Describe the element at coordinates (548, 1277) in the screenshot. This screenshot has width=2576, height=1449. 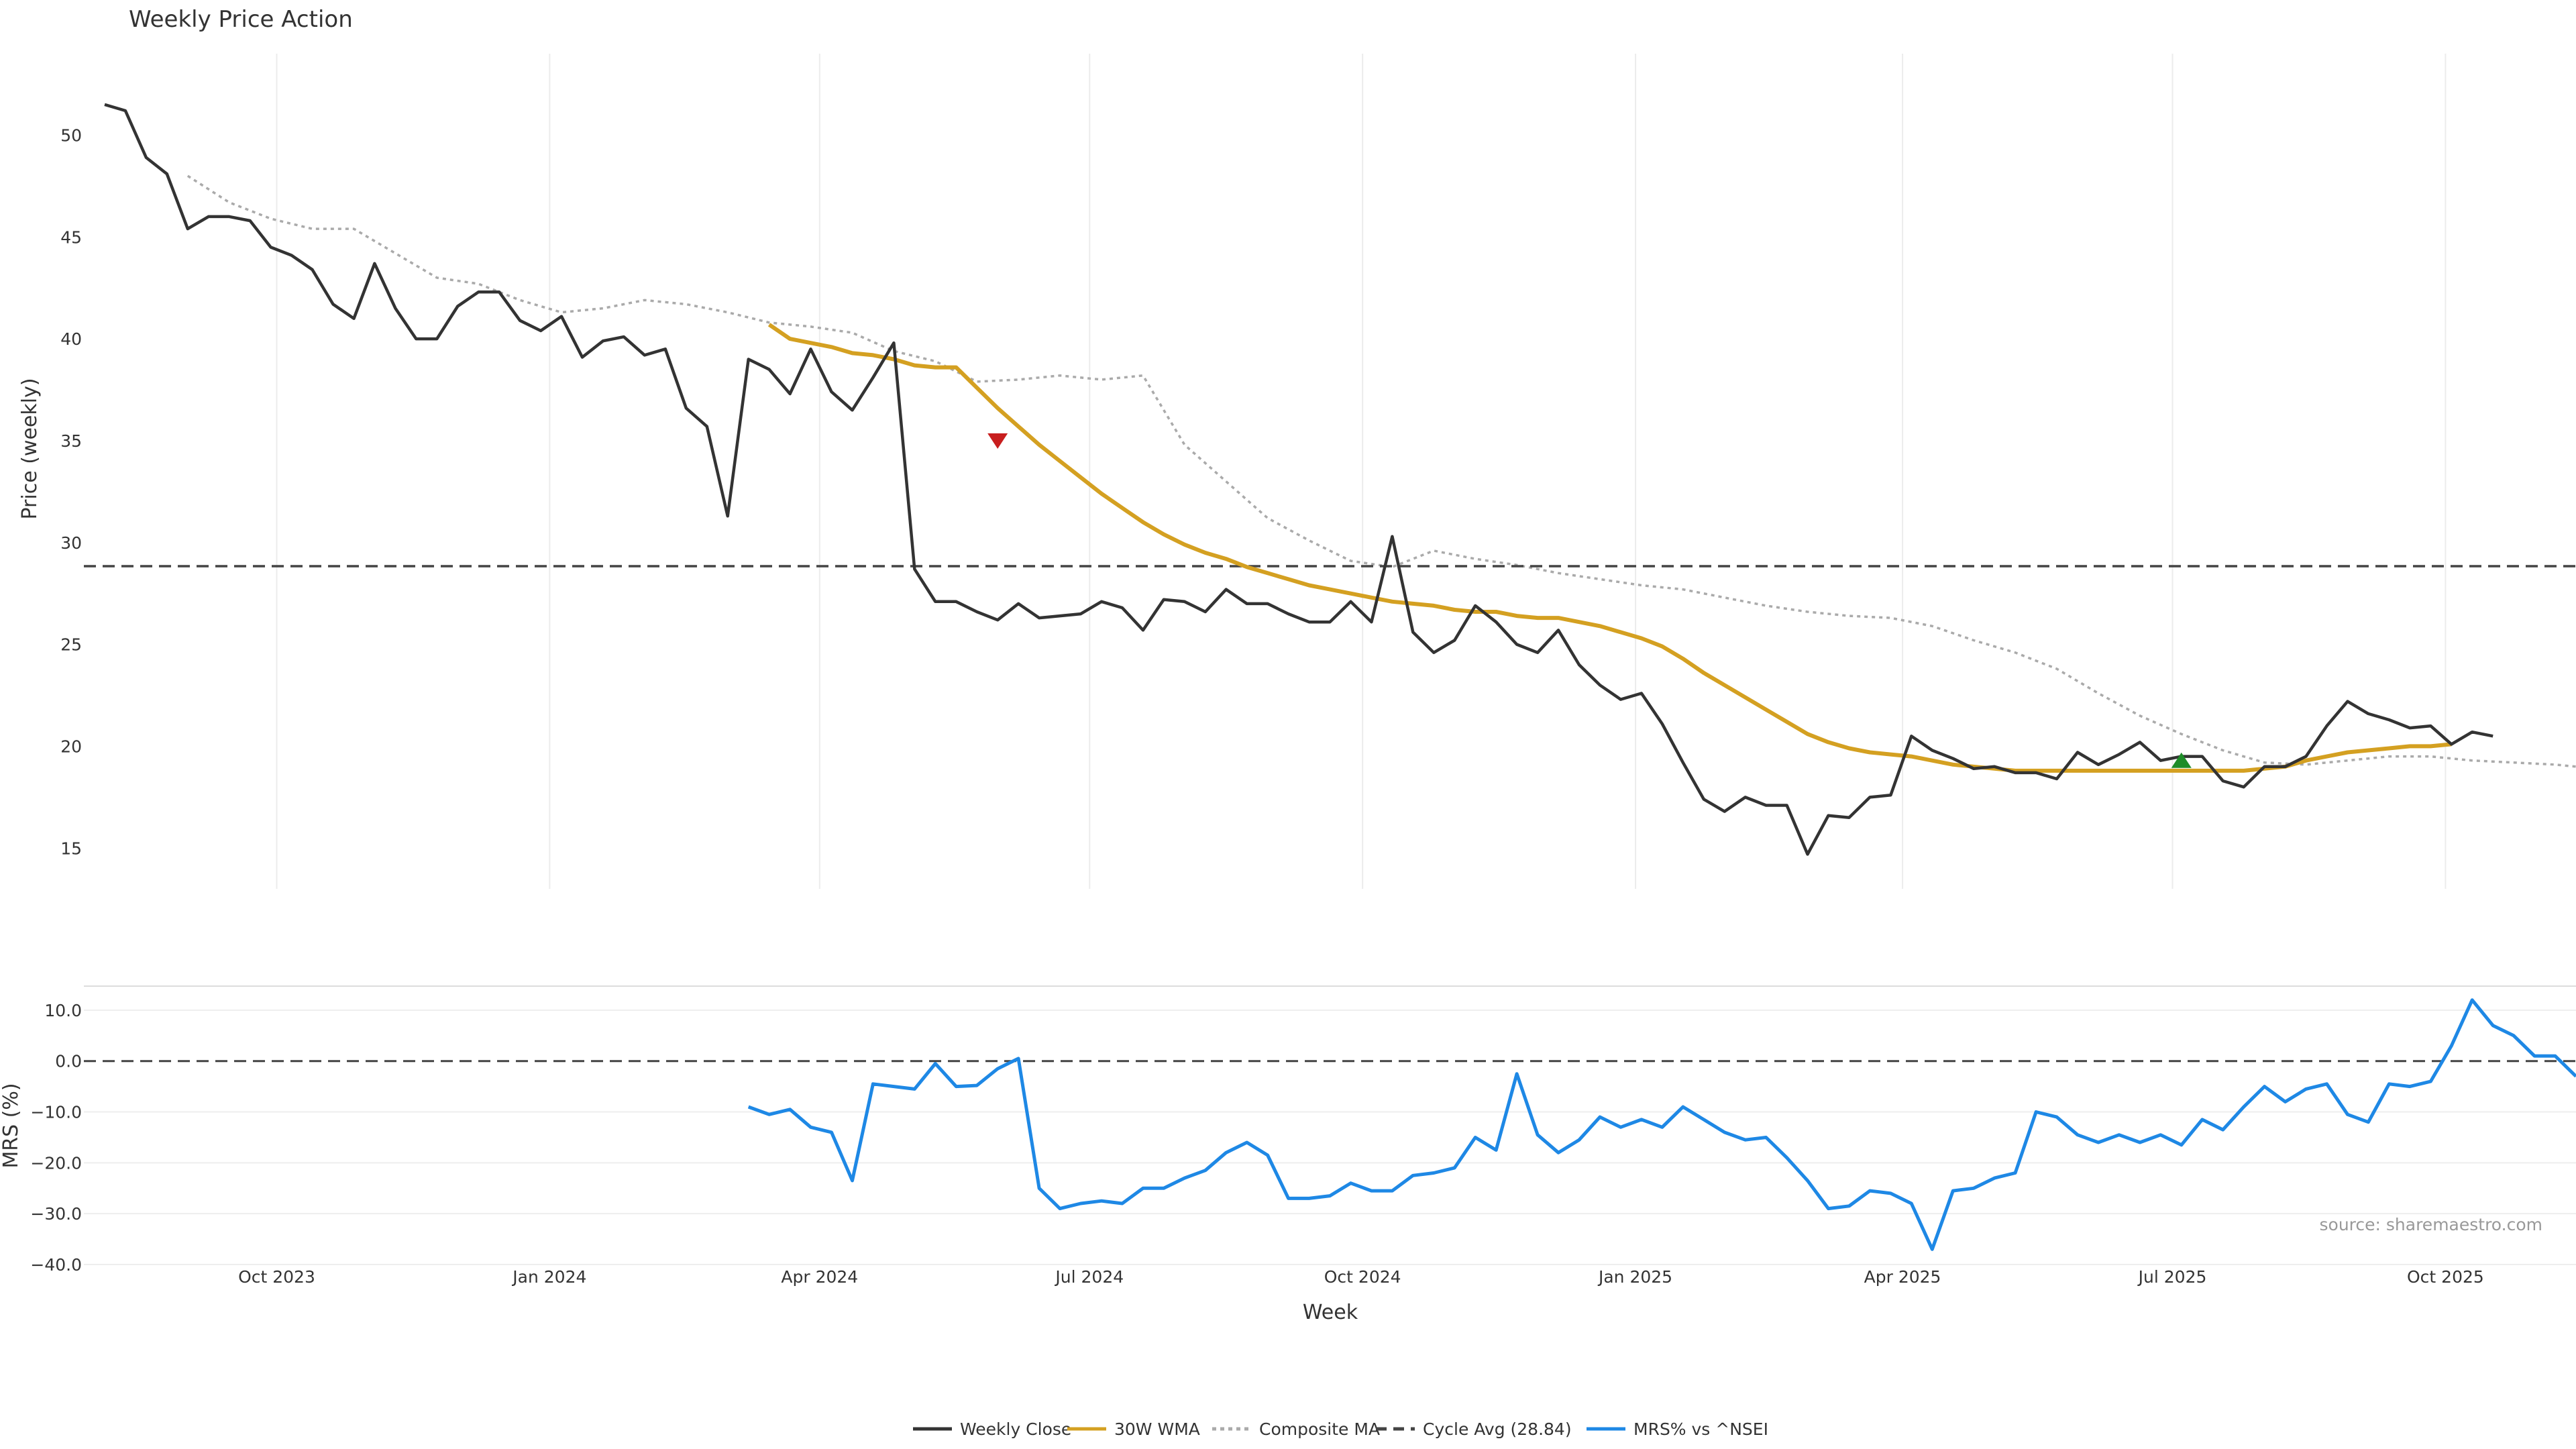
I see `x-tick-label: Jan 2024` at that location.